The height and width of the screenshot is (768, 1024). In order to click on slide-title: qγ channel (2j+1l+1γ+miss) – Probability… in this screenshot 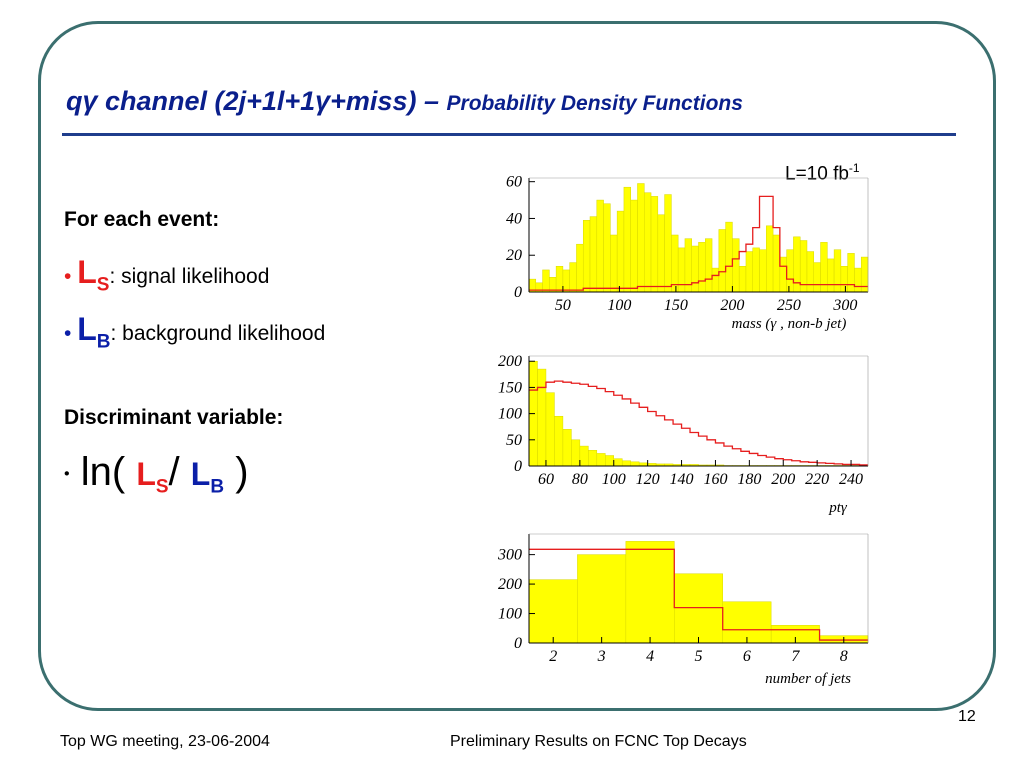, I will do `click(516, 101)`.